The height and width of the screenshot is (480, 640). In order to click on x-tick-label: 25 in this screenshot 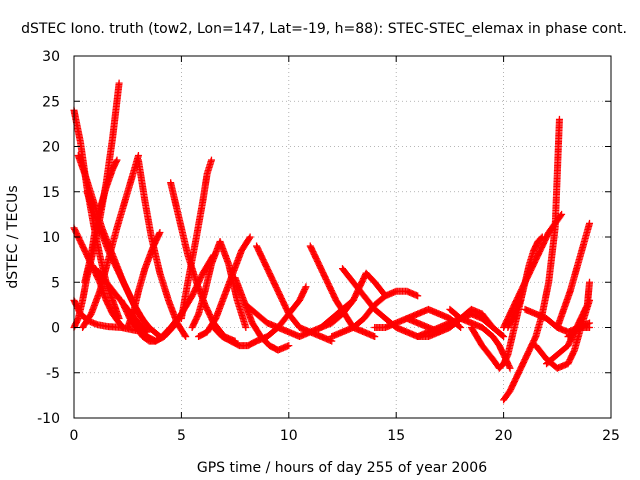, I will do `click(611, 436)`.